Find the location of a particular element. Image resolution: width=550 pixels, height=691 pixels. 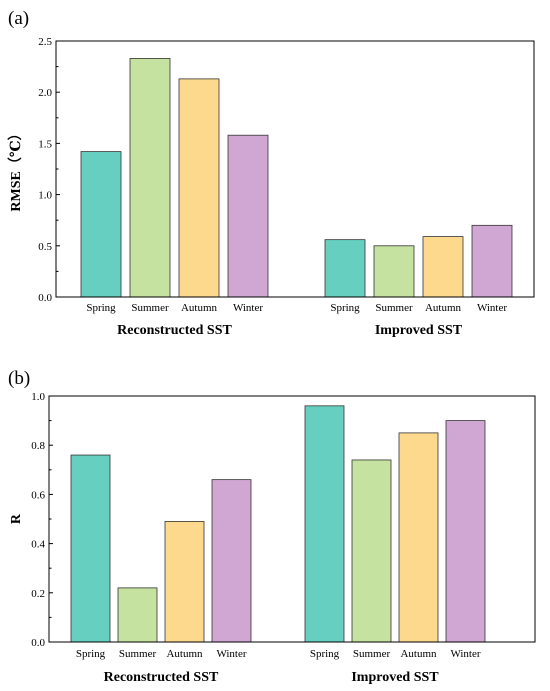

panel-a-group-label-reconstructed: Reconstructed SST is located at coordinates (174, 330).